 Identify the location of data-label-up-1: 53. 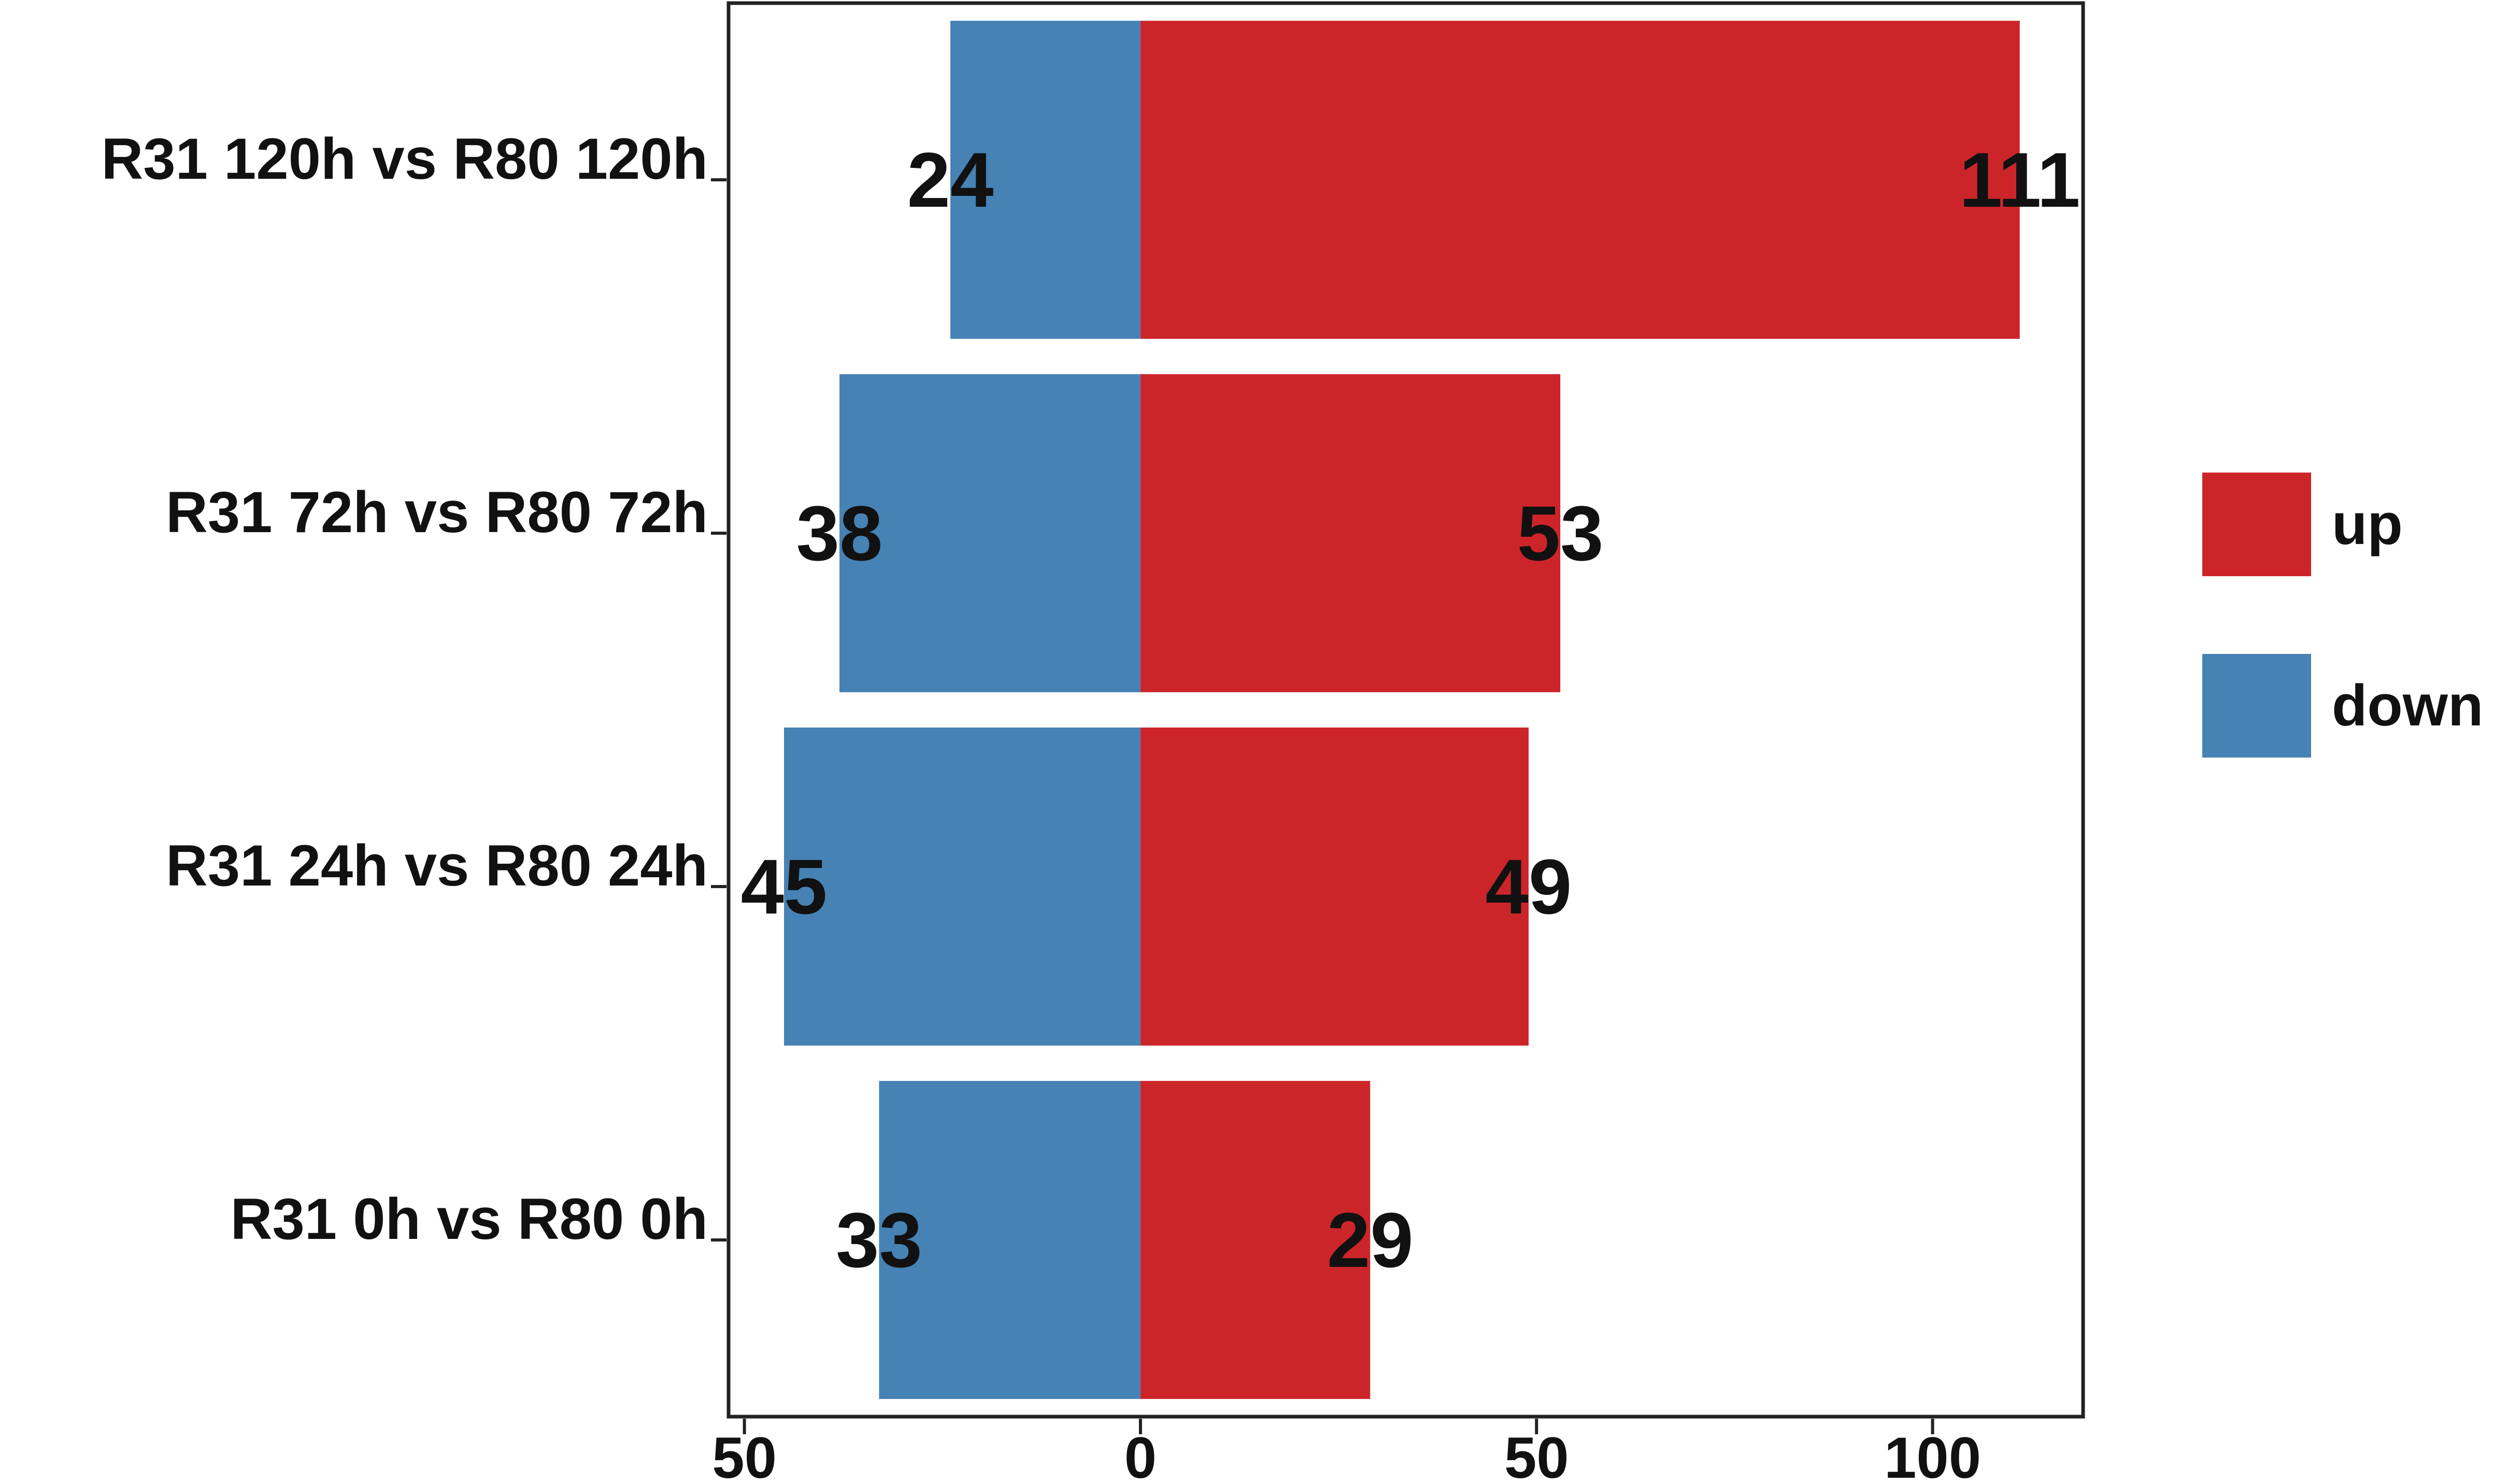
(1560, 534).